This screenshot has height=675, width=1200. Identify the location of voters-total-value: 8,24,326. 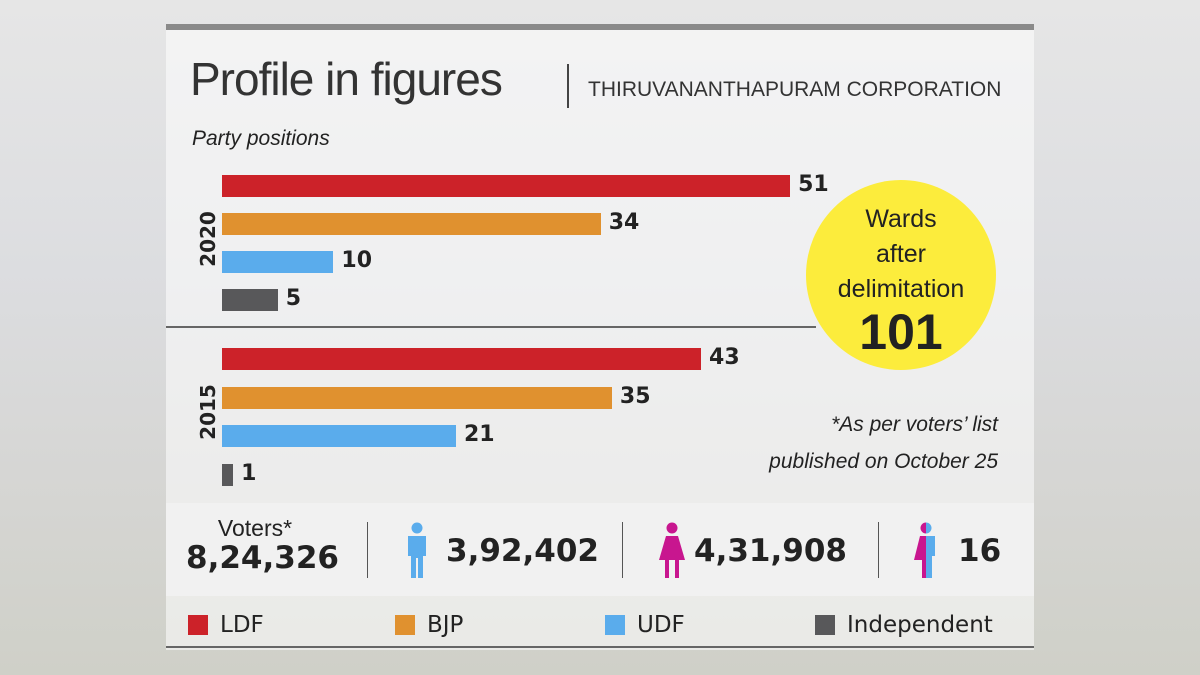
(262, 558).